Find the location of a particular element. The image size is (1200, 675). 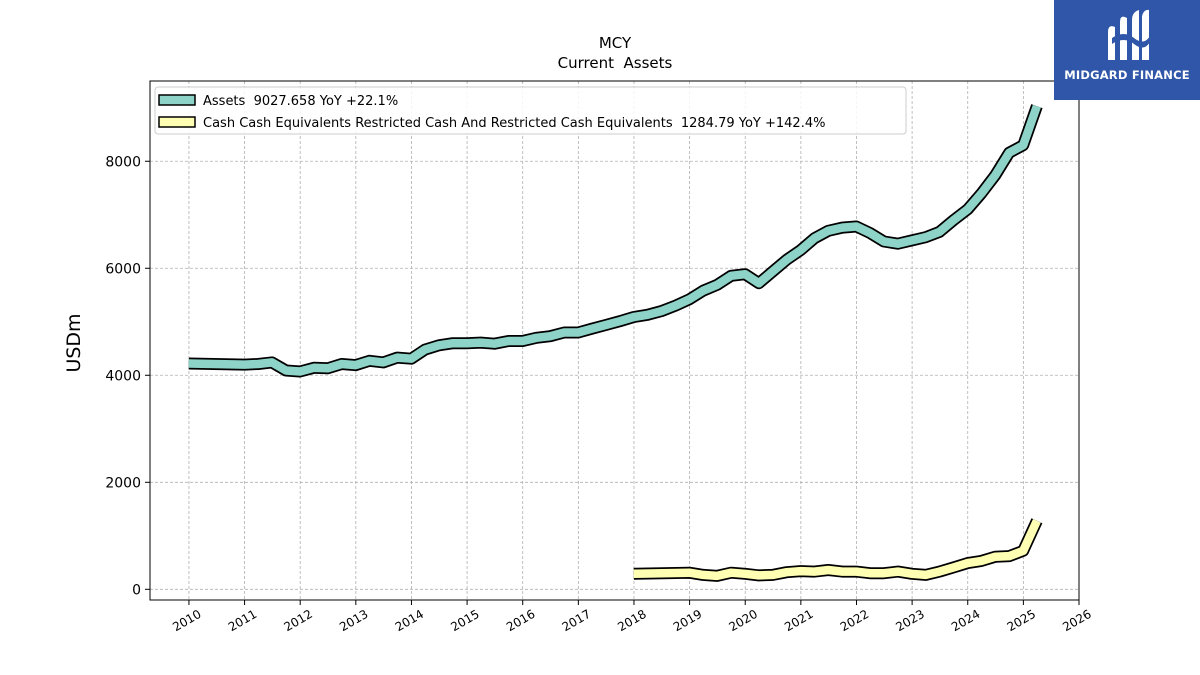

x-tick-label: 2023 is located at coordinates (909, 620).